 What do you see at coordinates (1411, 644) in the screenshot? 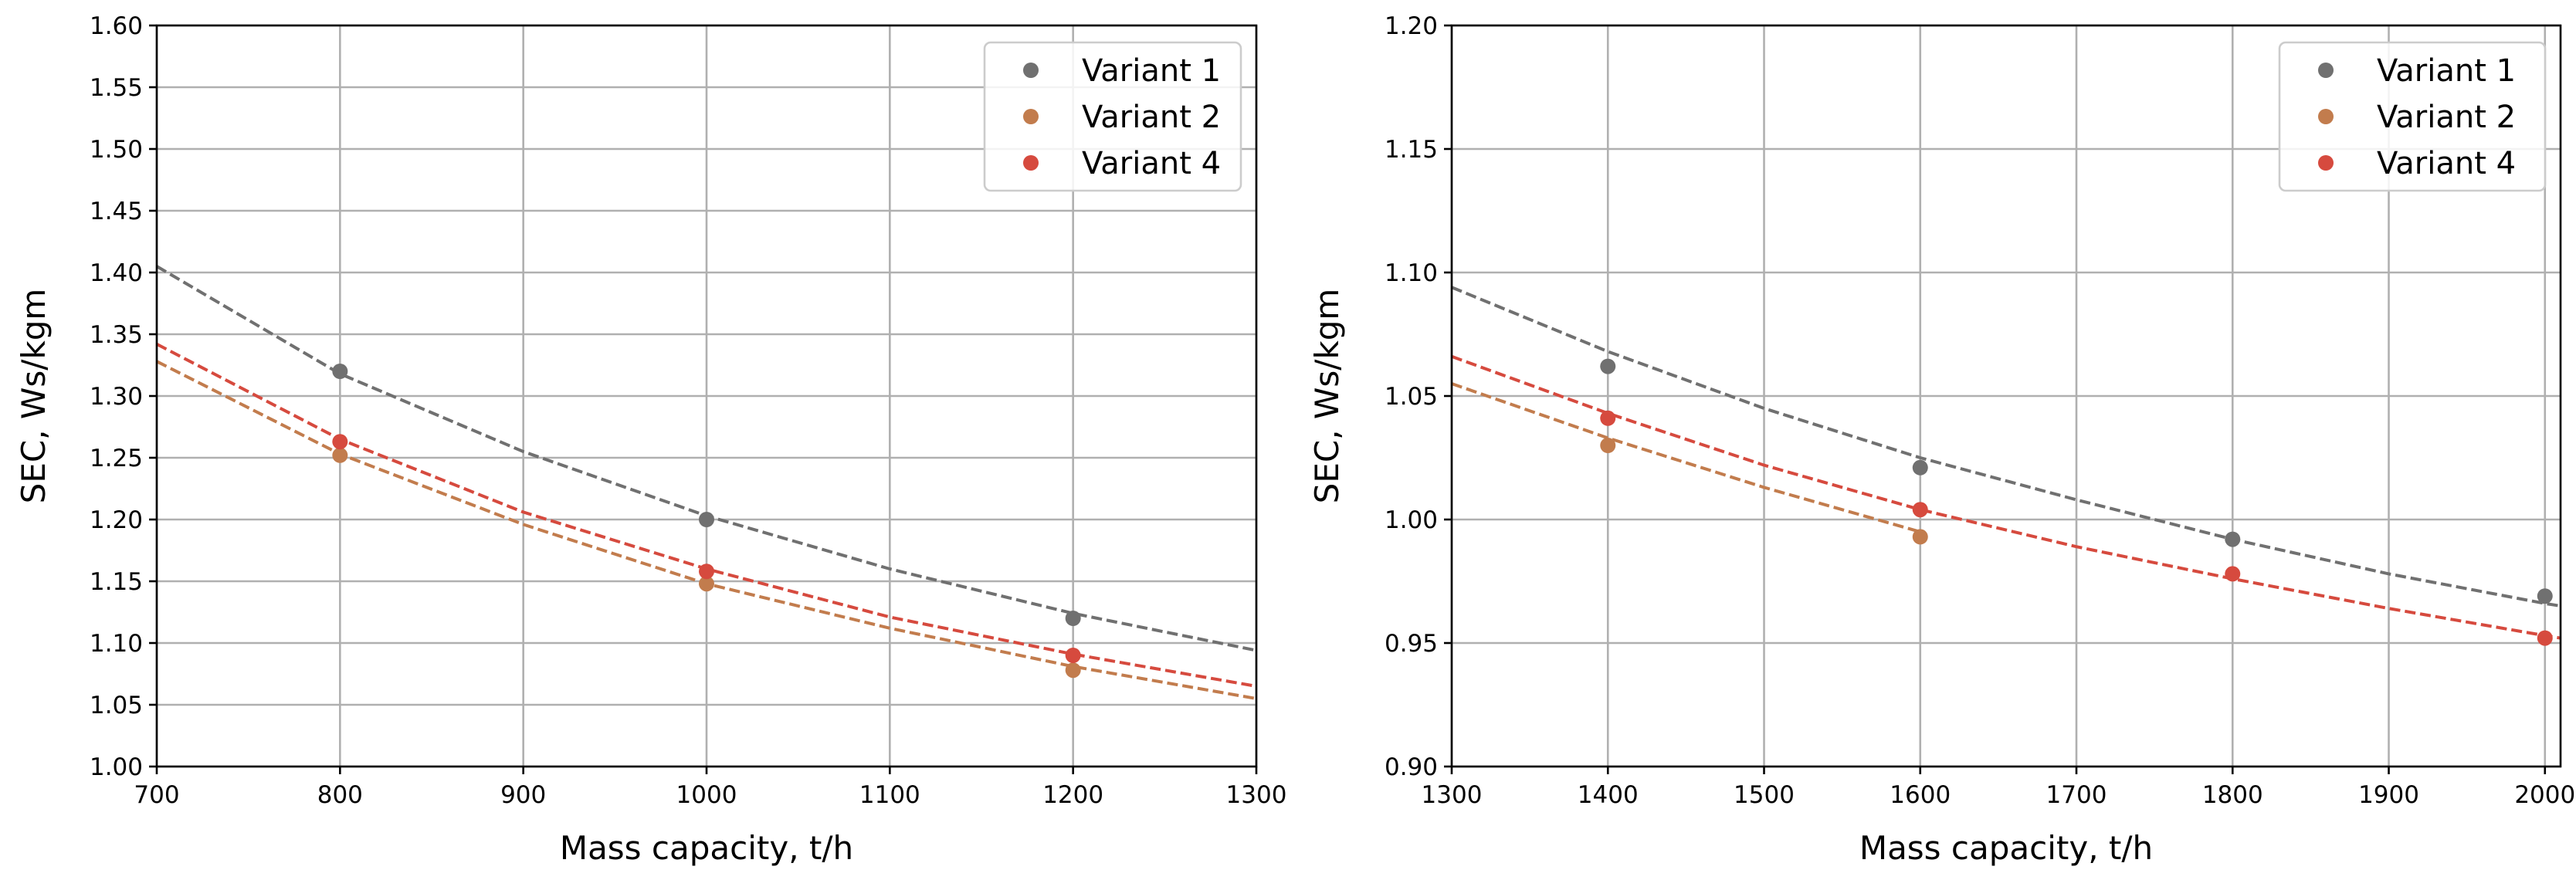
I see `y-tick-label: 0.95` at bounding box center [1411, 644].